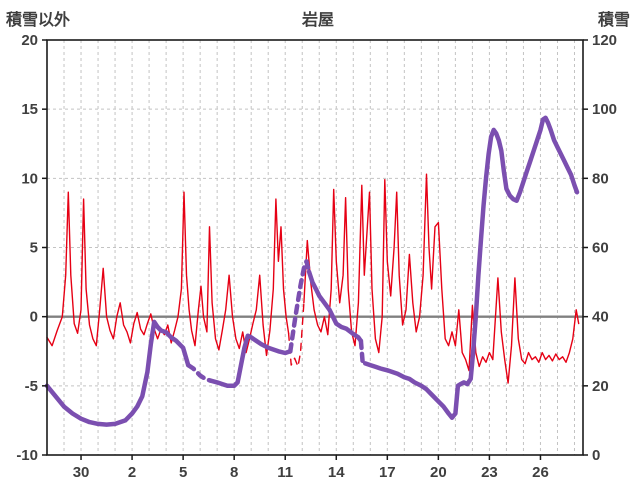 The width and height of the screenshot is (636, 501). What do you see at coordinates (604, 109) in the screenshot?
I see `right-tick-label: 100` at bounding box center [604, 109].